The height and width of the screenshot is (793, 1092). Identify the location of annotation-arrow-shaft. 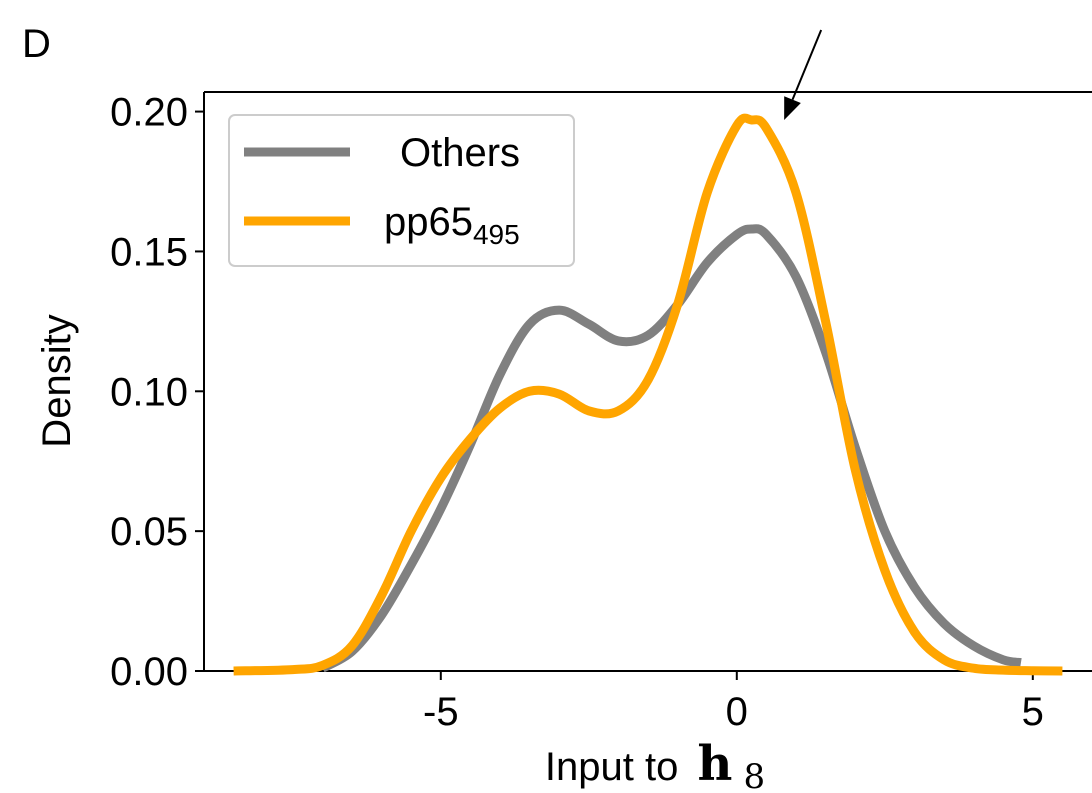
(807, 65).